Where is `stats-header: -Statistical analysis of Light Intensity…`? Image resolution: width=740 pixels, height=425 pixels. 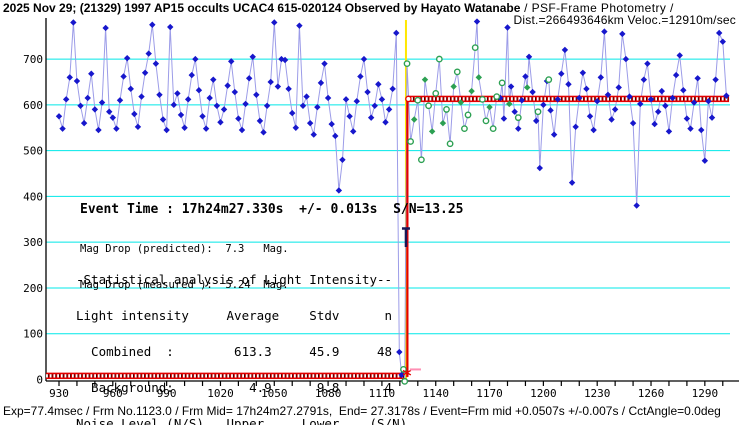 stats-header: -Statistical analysis of Light Intensity… is located at coordinates (234, 279).